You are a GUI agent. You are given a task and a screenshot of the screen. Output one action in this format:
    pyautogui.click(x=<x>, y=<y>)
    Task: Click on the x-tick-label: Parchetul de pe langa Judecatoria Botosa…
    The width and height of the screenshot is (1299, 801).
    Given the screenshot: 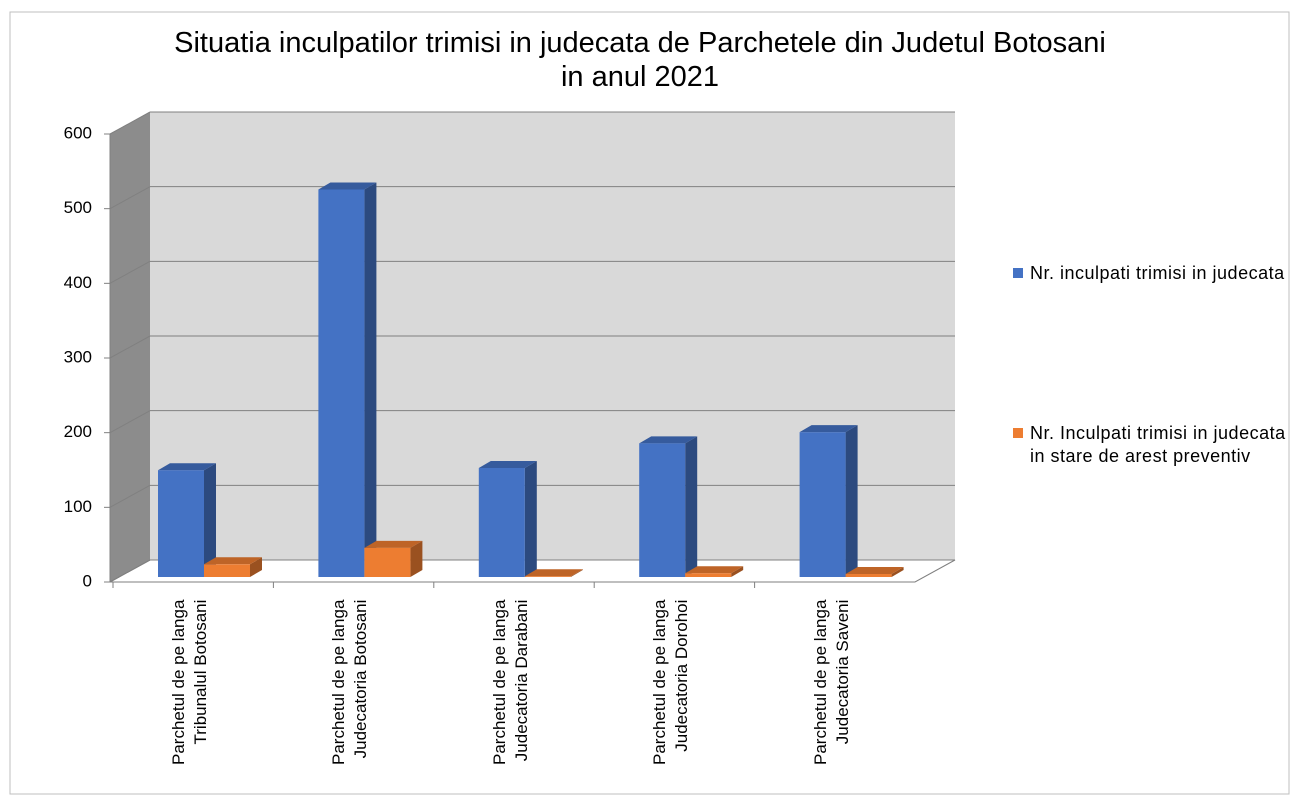 What is the action you would take?
    pyautogui.click(x=350, y=682)
    